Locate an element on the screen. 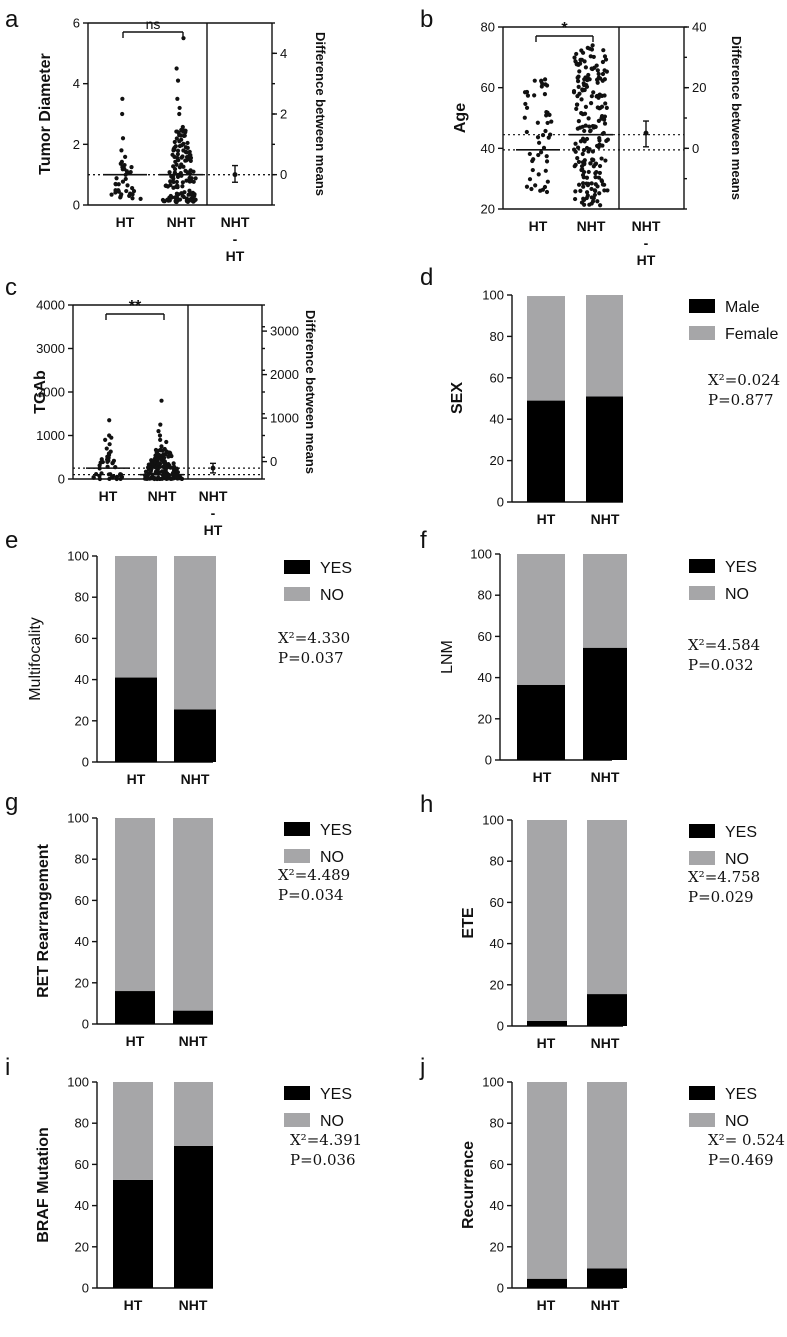 Image resolution: width=787 pixels, height=1337 pixels. x-category-label: HT is located at coordinates (546, 1043).